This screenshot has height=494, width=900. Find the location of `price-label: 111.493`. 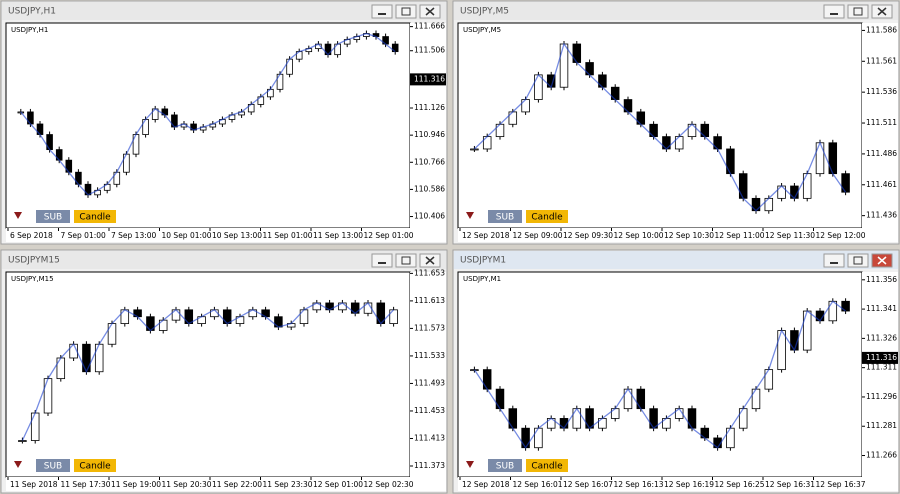

price-label: 111.493 is located at coordinates (429, 382).